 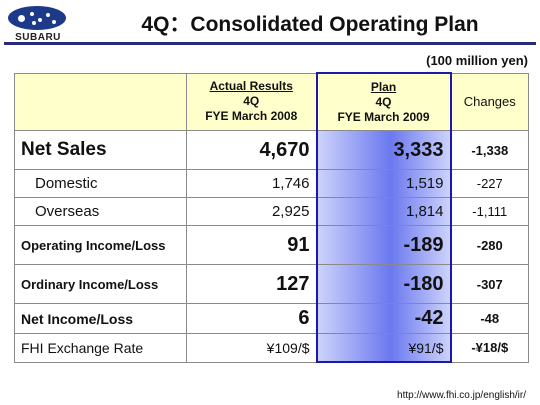 I want to click on change-value: -¥18/$, so click(x=489, y=348).